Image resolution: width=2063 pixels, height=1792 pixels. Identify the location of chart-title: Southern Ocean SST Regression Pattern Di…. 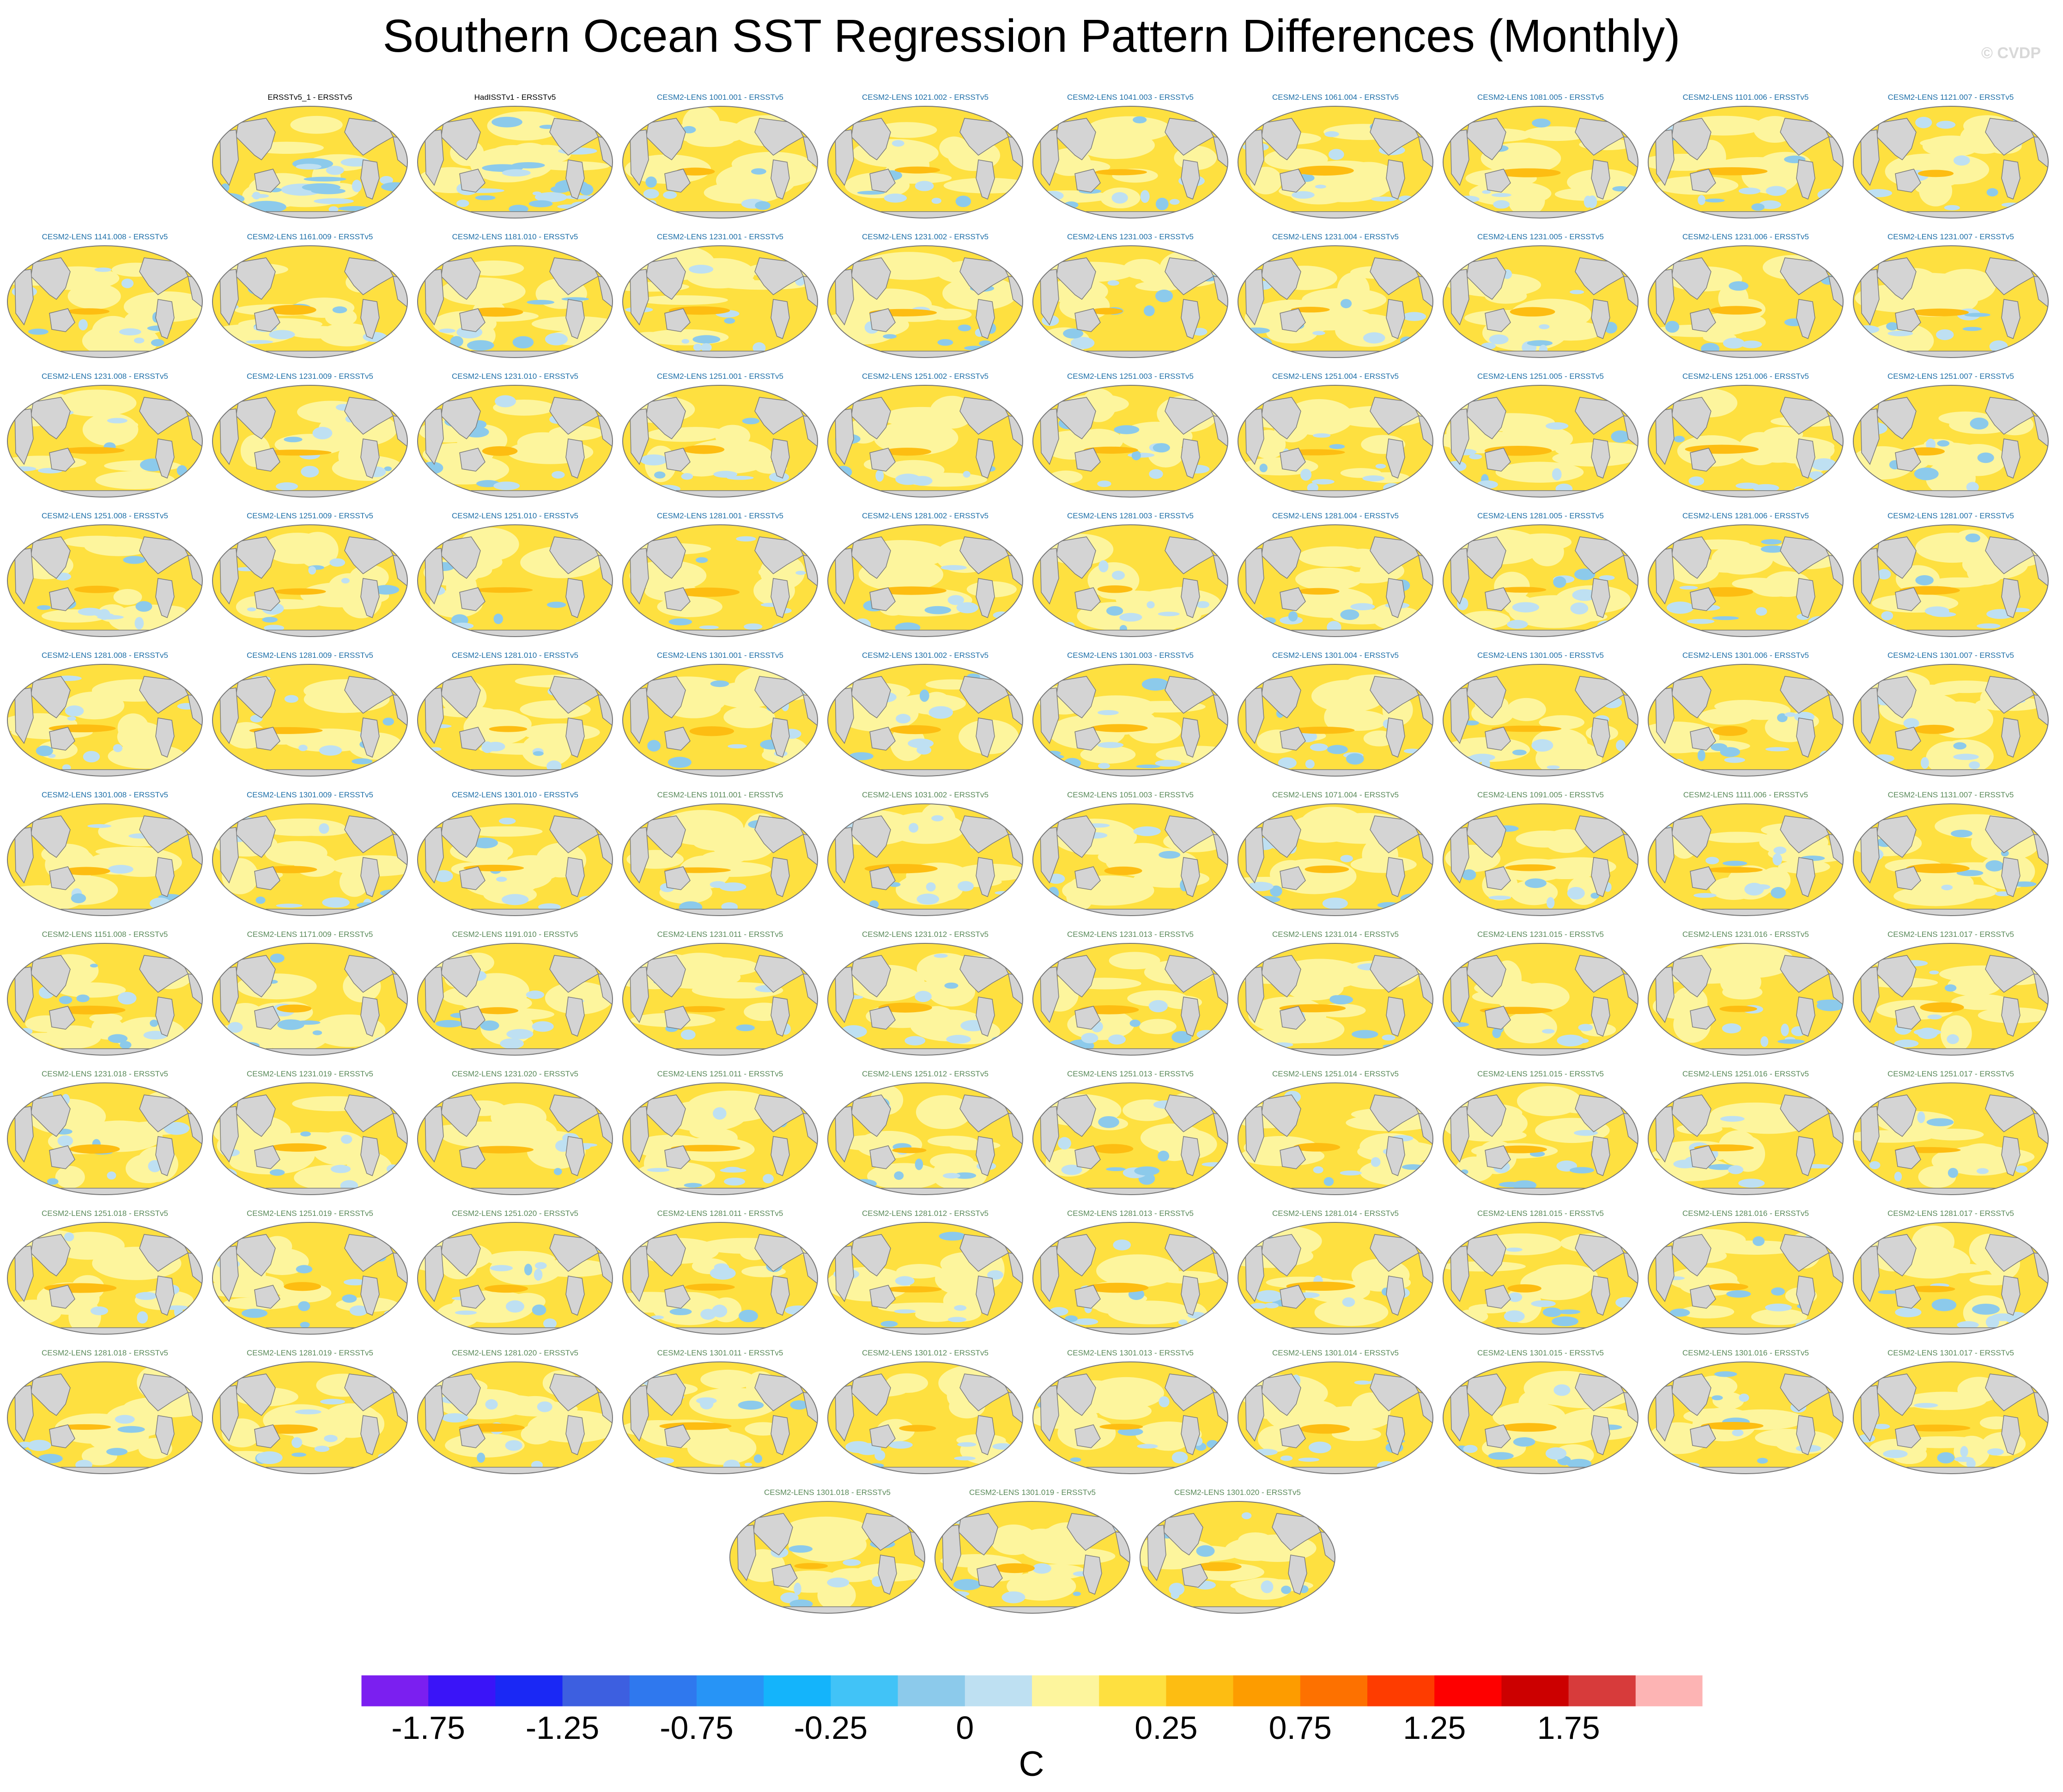
(1031, 36).